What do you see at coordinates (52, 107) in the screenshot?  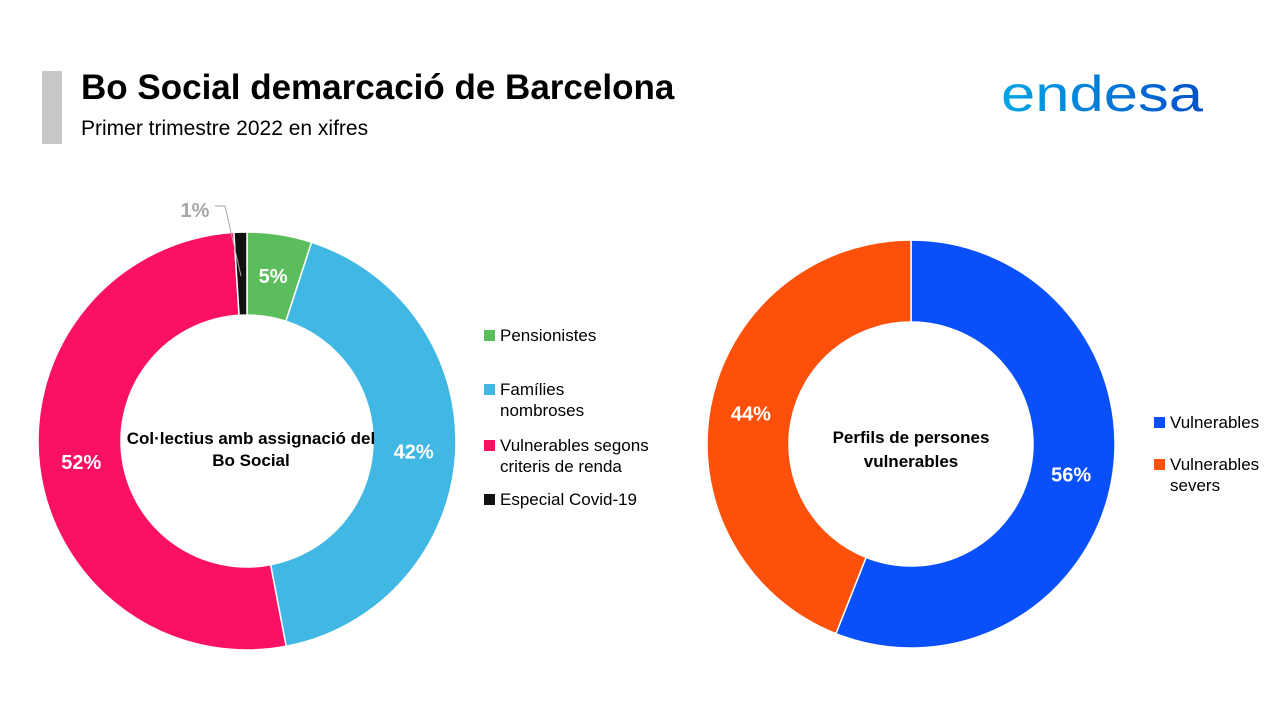 I see `title-accent-bar` at bounding box center [52, 107].